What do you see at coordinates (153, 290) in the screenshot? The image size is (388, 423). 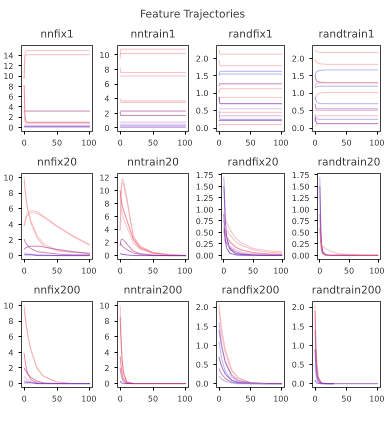 I see `chart-title: nntrain200` at bounding box center [153, 290].